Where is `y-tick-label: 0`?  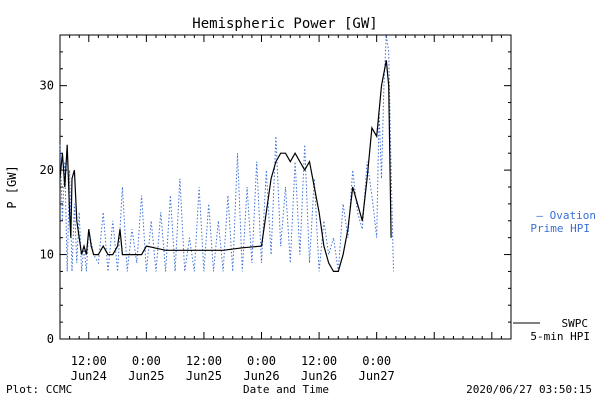
y-tick-label: 0 is located at coordinates (50, 339).